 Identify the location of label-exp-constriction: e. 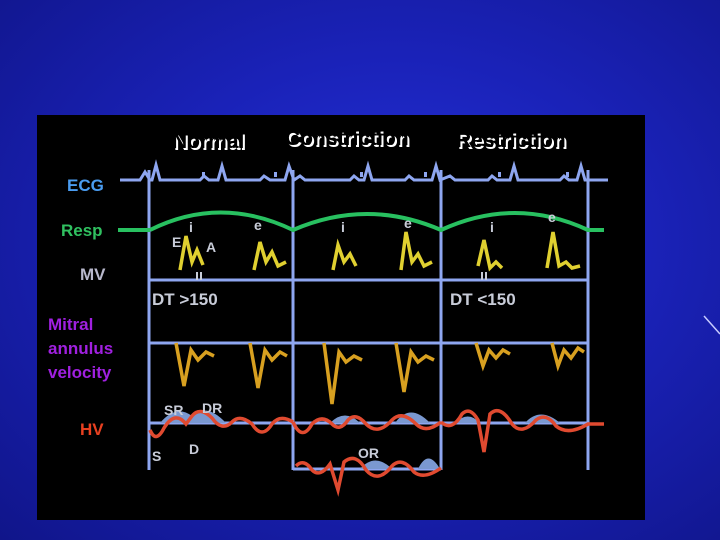
(408, 223).